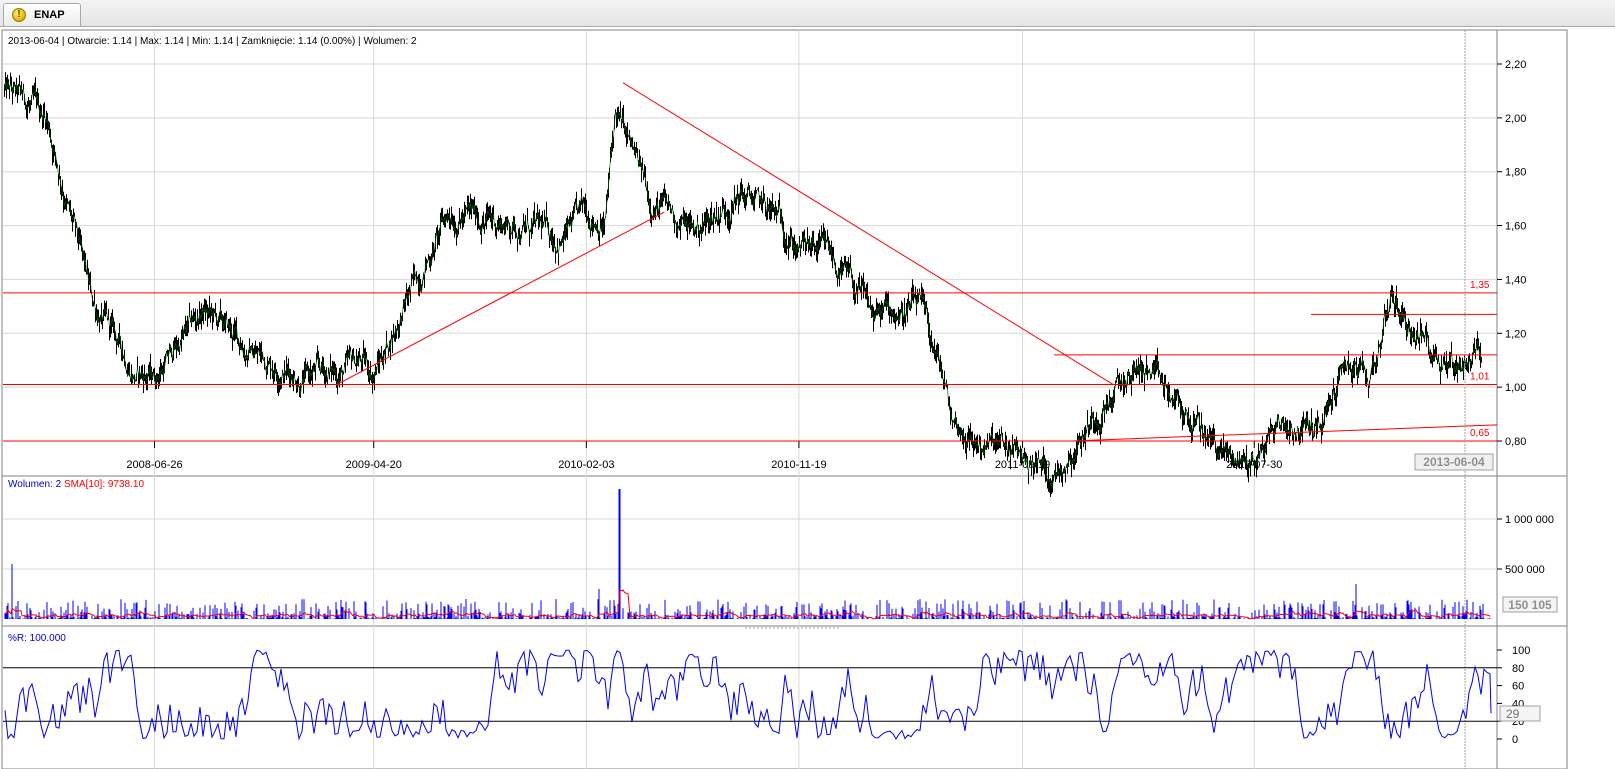  What do you see at coordinates (162, 41) in the screenshot?
I see `info-max: Max: 1.14` at bounding box center [162, 41].